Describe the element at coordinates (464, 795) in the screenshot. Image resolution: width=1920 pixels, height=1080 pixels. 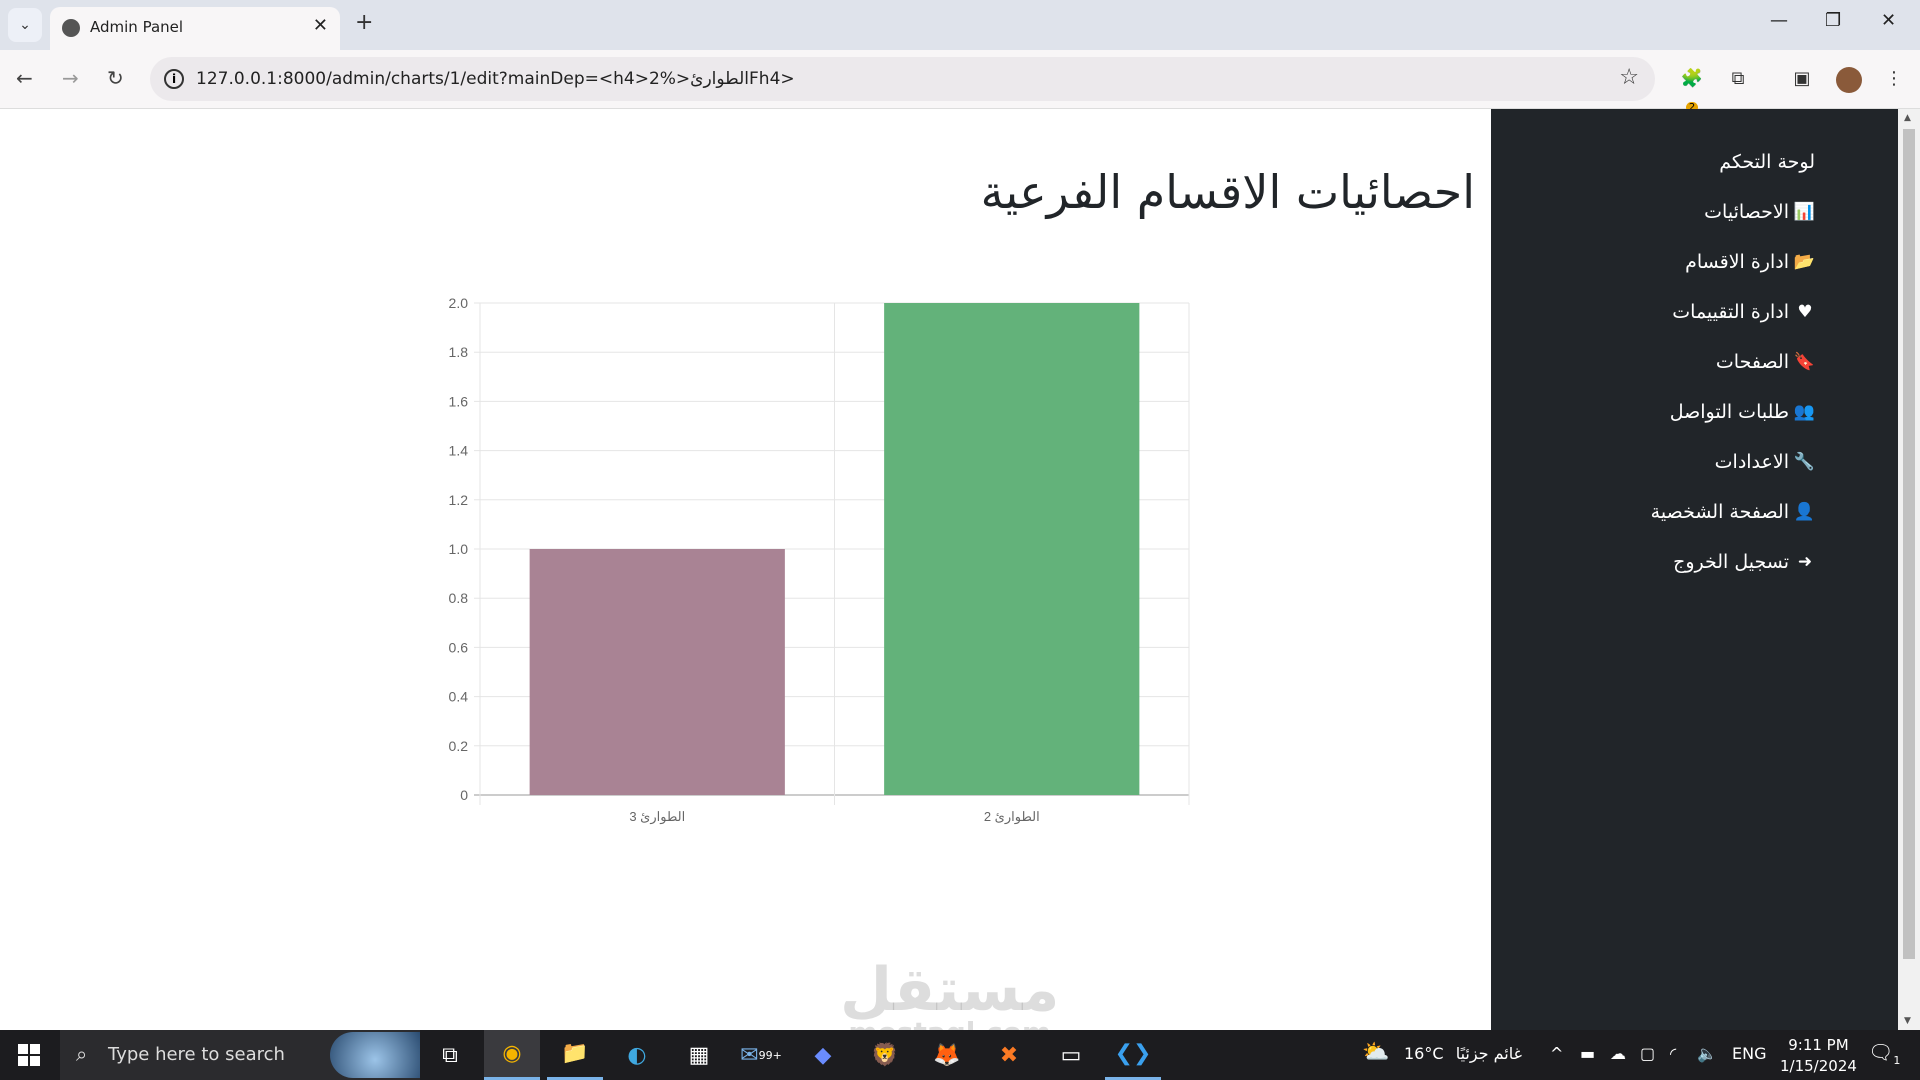
I see `y-tick-label: 0` at that location.